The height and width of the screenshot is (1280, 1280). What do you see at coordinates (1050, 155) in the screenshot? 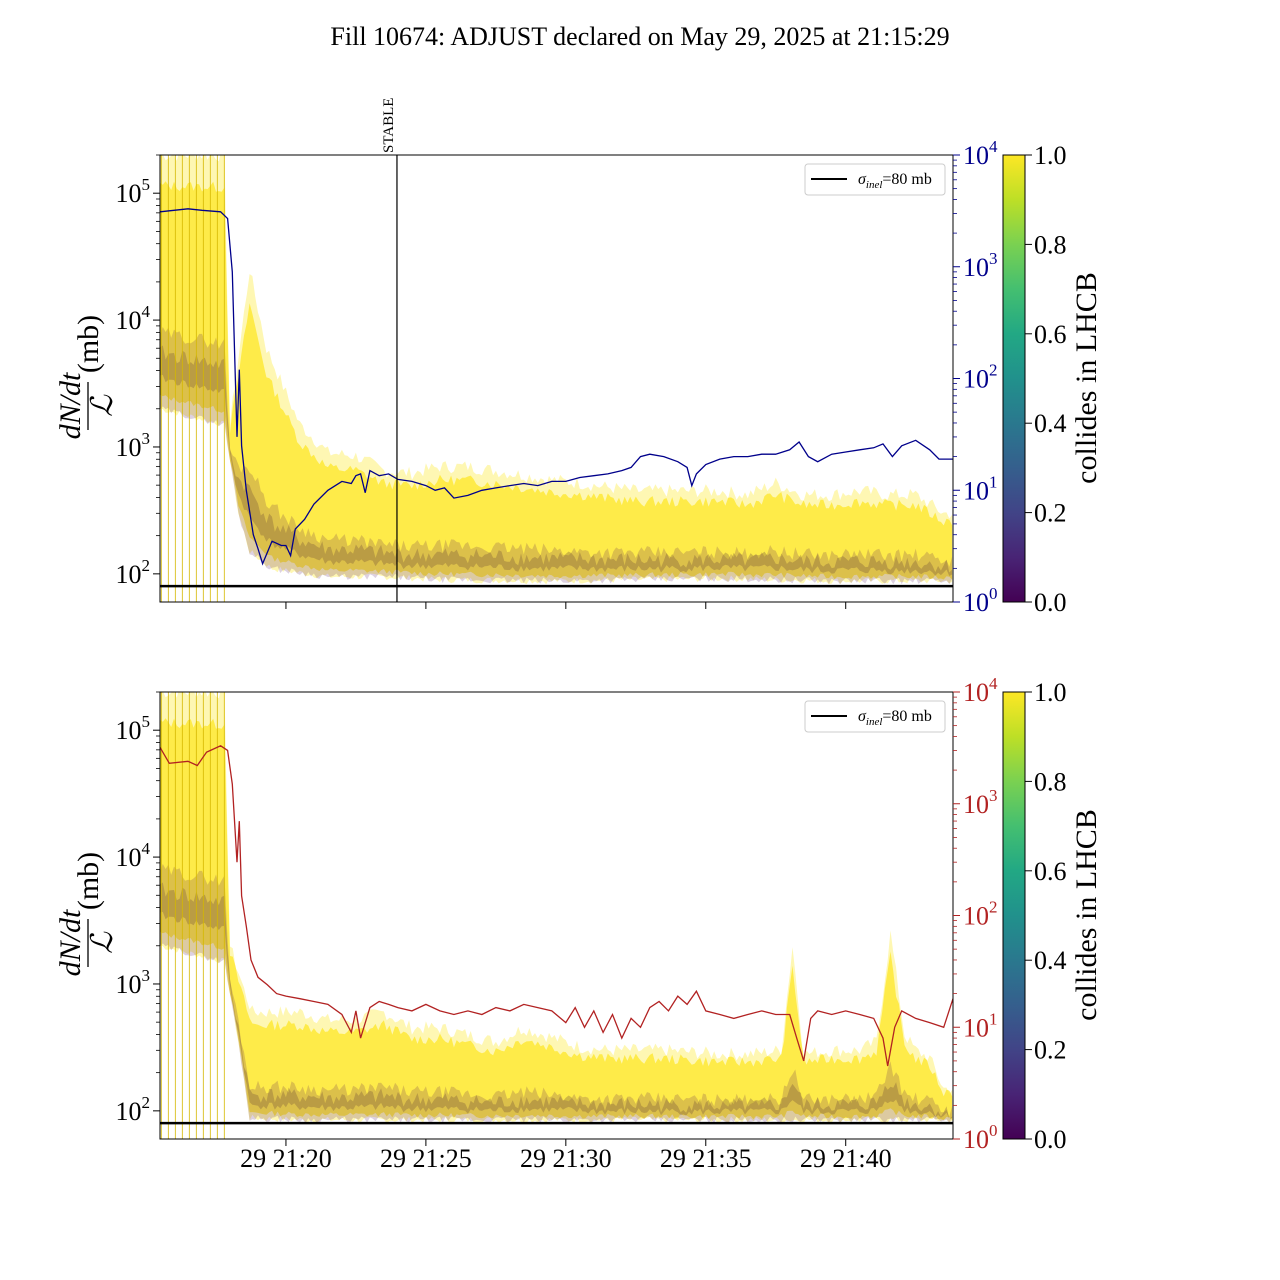
I see `top-colorbar-tick-label: 1.0` at bounding box center [1050, 155].